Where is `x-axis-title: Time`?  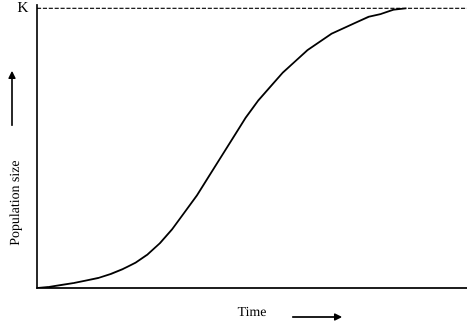
x-axis-title: Time is located at coordinates (252, 311).